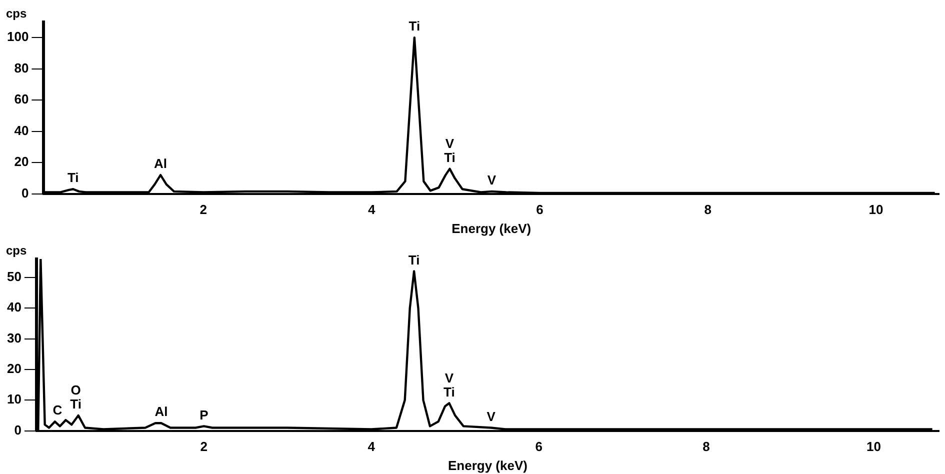  Describe the element at coordinates (75, 390) in the screenshot. I see `annotation: O` at that location.